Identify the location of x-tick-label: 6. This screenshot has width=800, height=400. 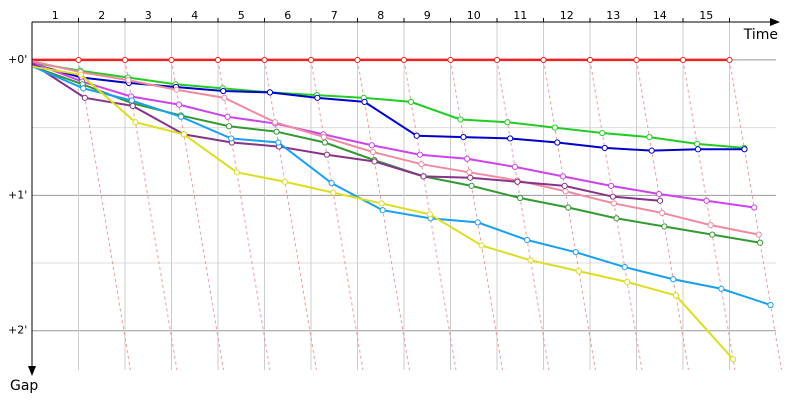
(287, 15).